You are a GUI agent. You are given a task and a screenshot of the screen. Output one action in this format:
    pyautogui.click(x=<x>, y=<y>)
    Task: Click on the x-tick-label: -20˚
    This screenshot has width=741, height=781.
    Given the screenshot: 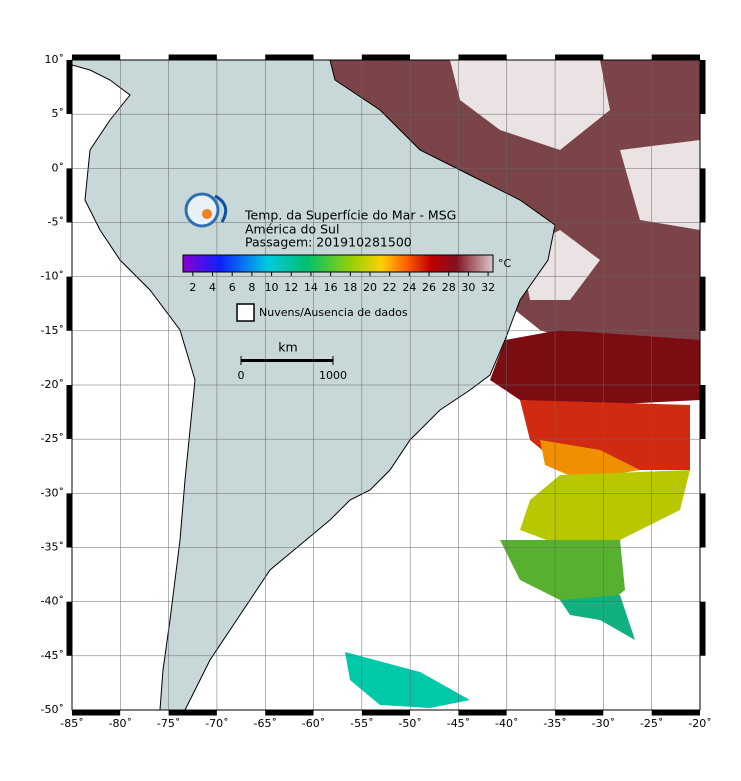 What is the action you would take?
    pyautogui.click(x=699, y=723)
    